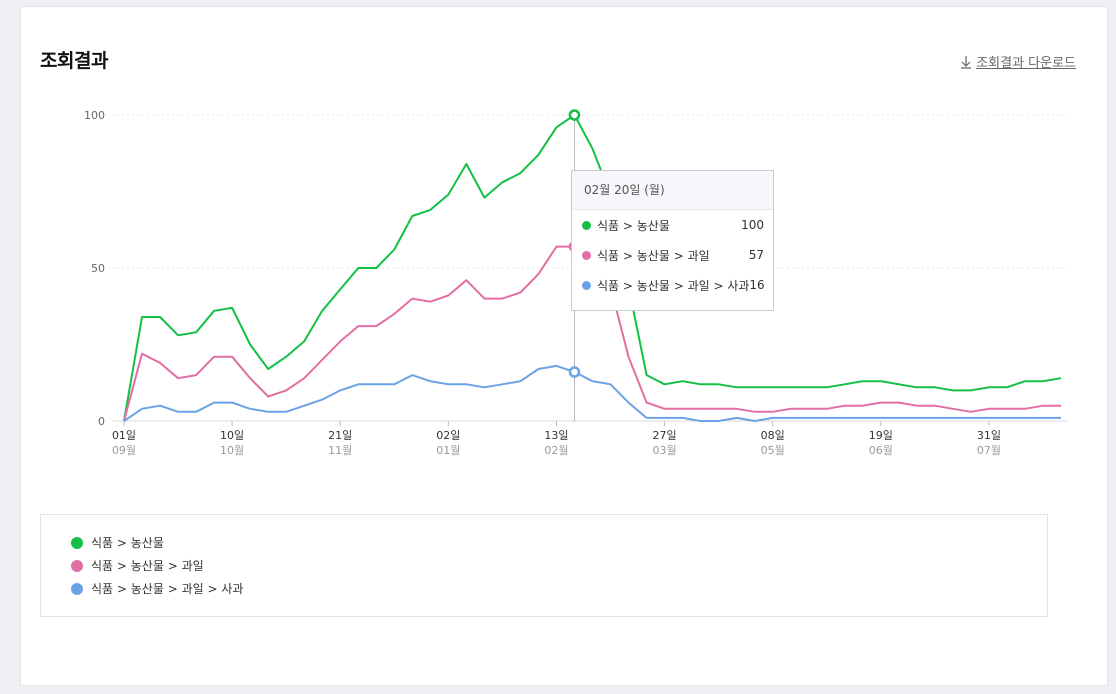 This screenshot has height=694, width=1116. Describe the element at coordinates (147, 566) in the screenshot. I see `legend-label: 식품 > 농산물 > 과일` at that location.